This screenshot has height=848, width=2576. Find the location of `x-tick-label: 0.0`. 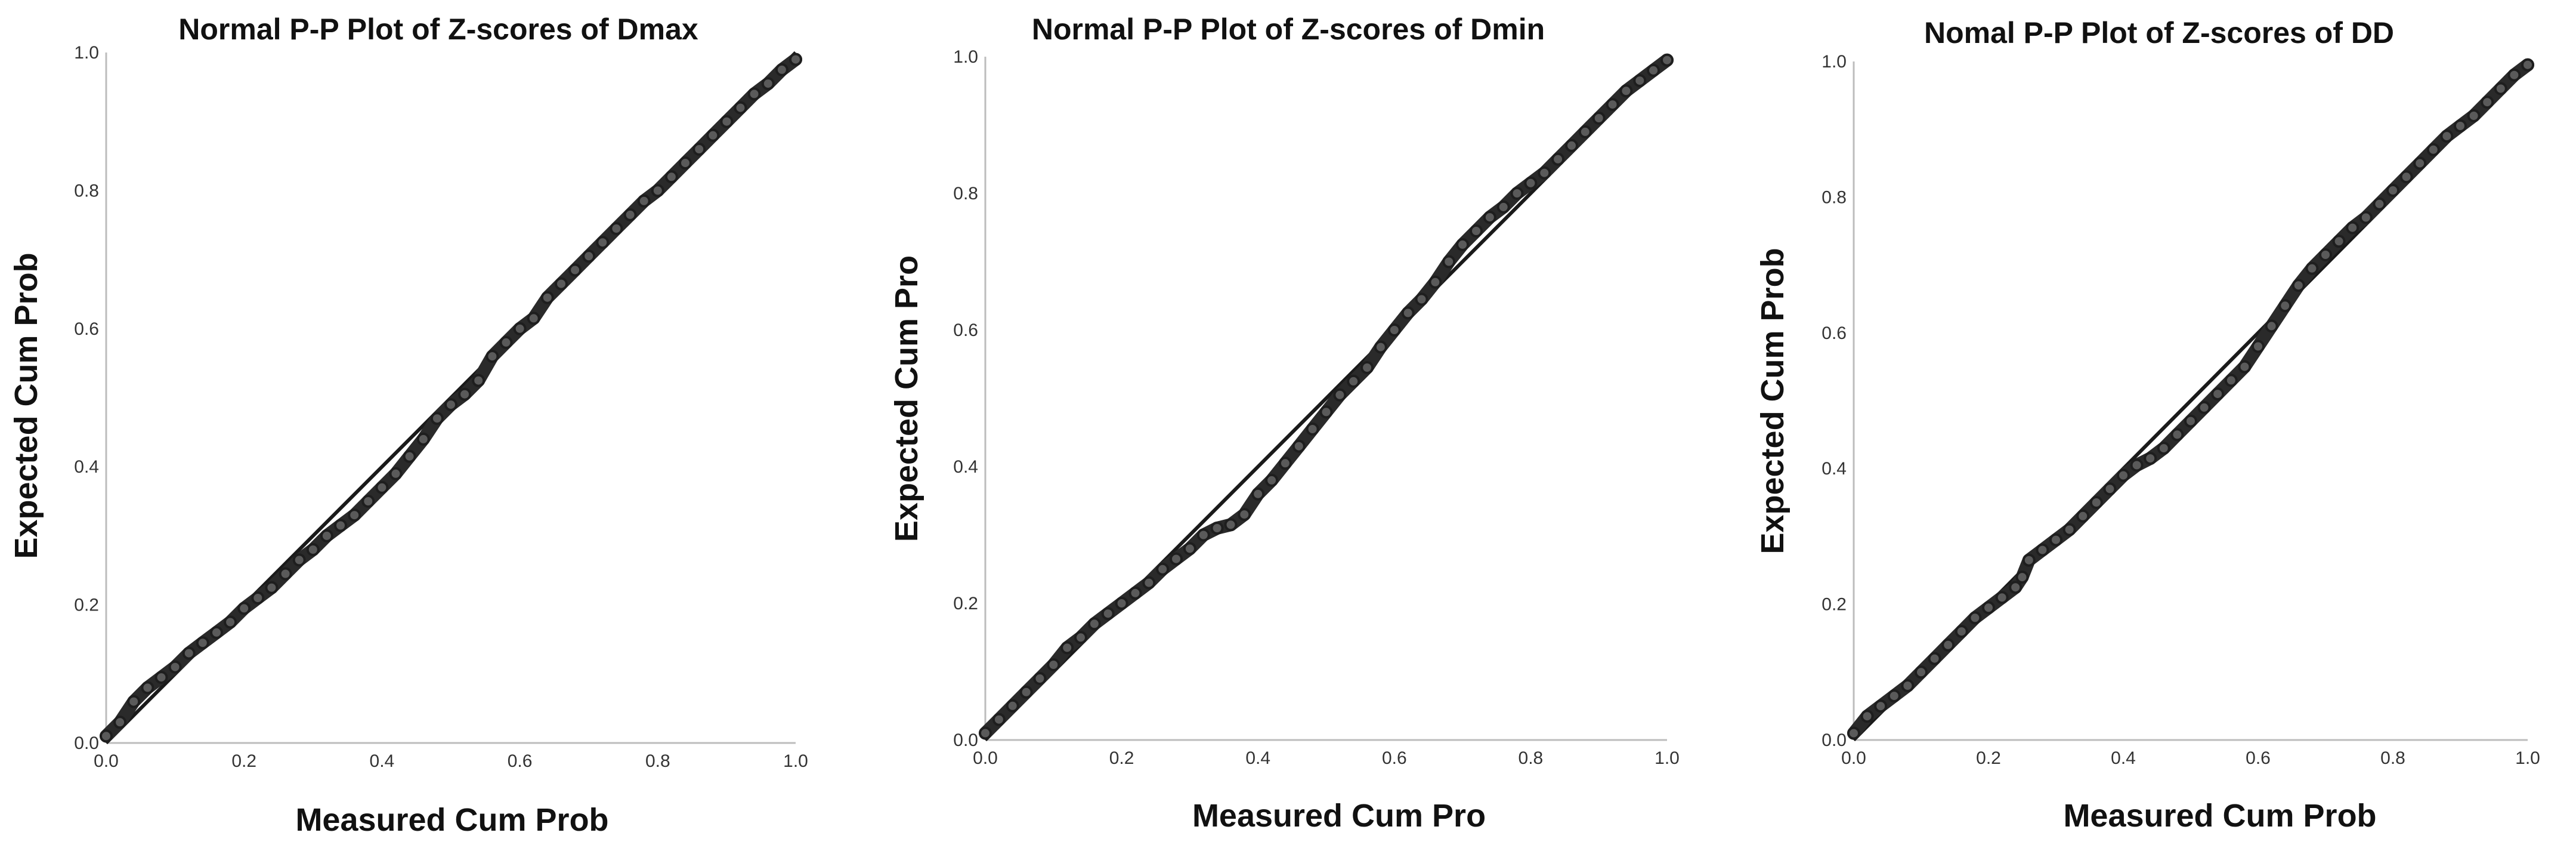

x-tick-label: 0.0 is located at coordinates (985, 758).